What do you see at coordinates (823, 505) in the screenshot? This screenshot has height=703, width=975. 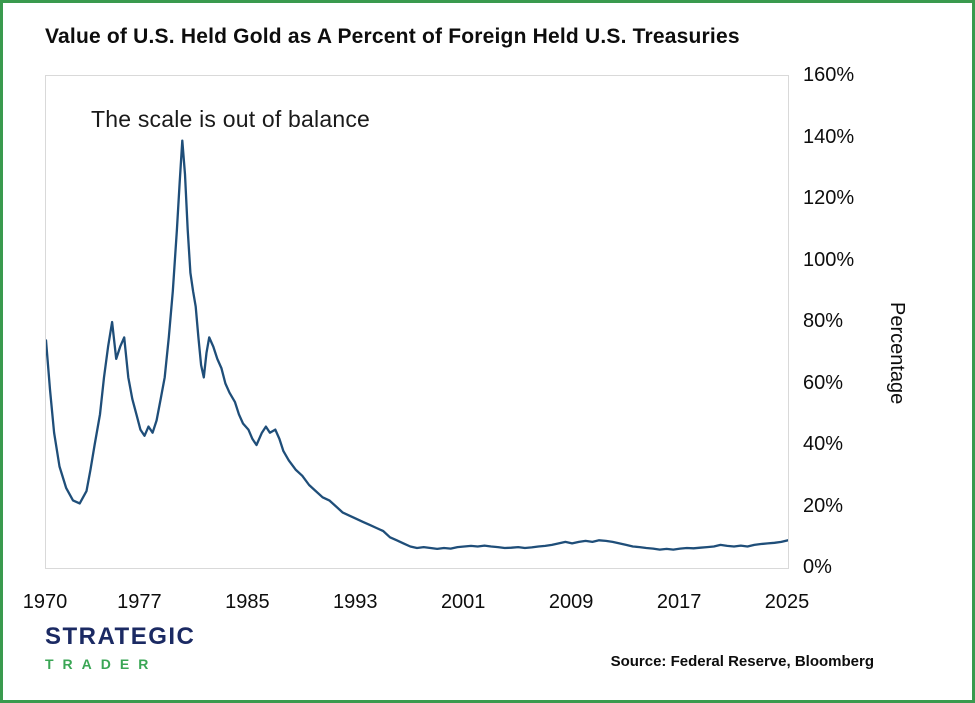 I see `y-tick-label: 20%` at bounding box center [823, 505].